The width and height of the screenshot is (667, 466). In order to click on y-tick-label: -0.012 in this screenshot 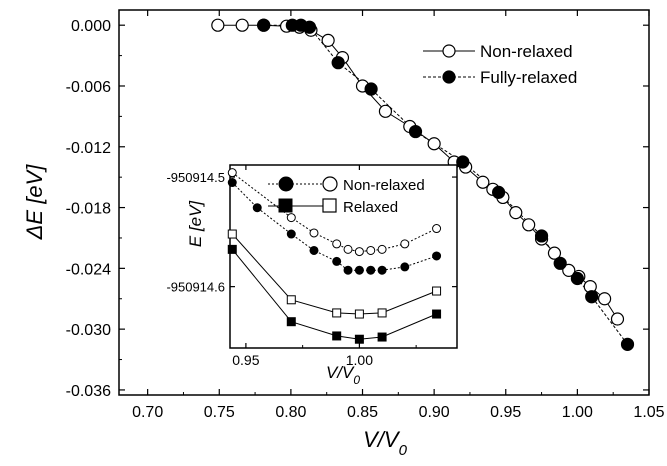, I will do `click(88, 148)`.